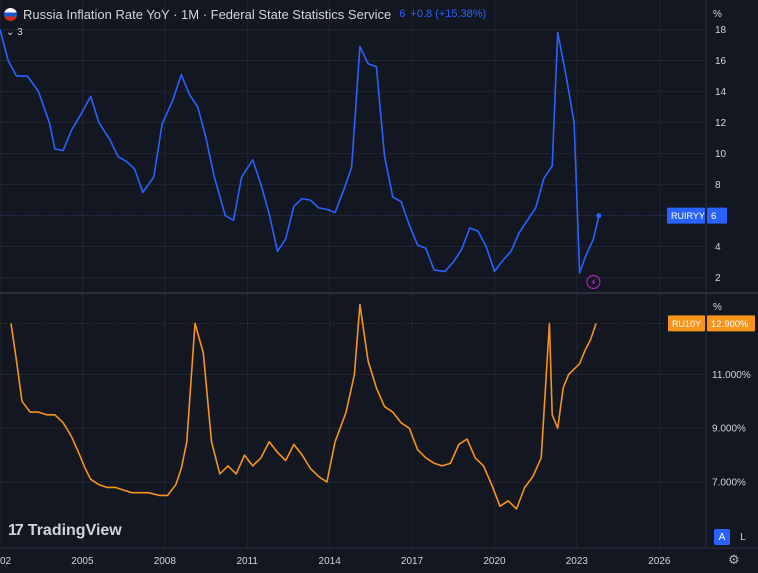  I want to click on russia-flag-icon, so click(10, 14).